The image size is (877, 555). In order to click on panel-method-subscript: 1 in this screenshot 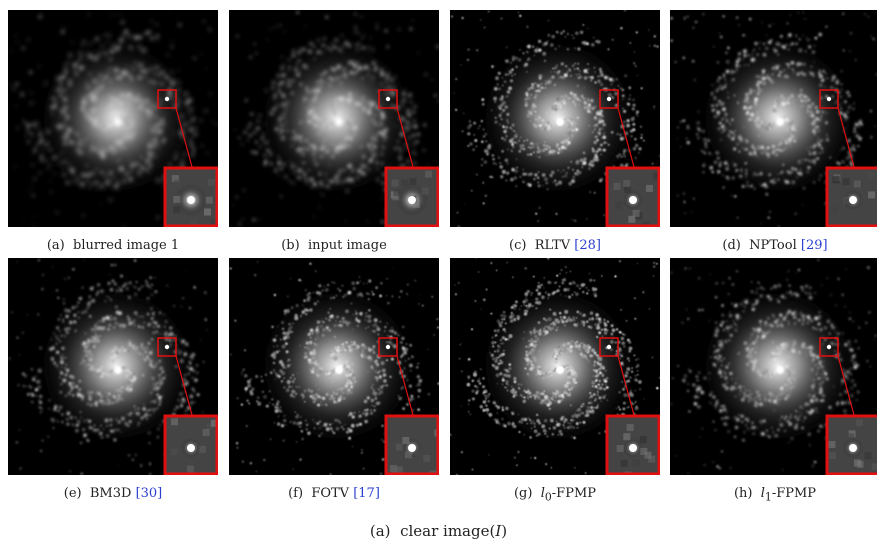, I will do `click(768, 497)`.